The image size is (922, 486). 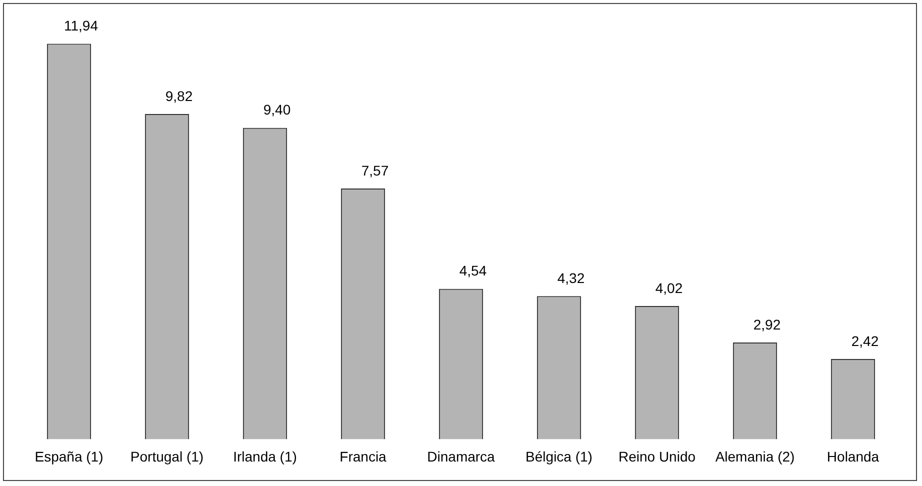 What do you see at coordinates (81, 26) in the screenshot?
I see `data-label: 11,94` at bounding box center [81, 26].